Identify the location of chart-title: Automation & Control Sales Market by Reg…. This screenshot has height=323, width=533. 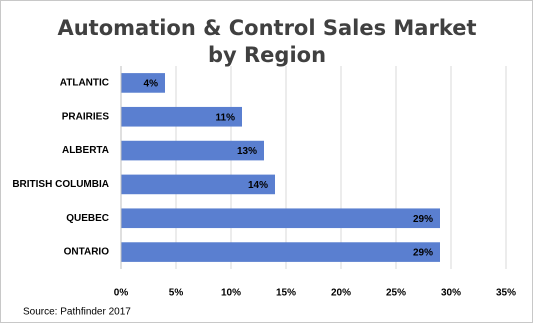
(267, 41).